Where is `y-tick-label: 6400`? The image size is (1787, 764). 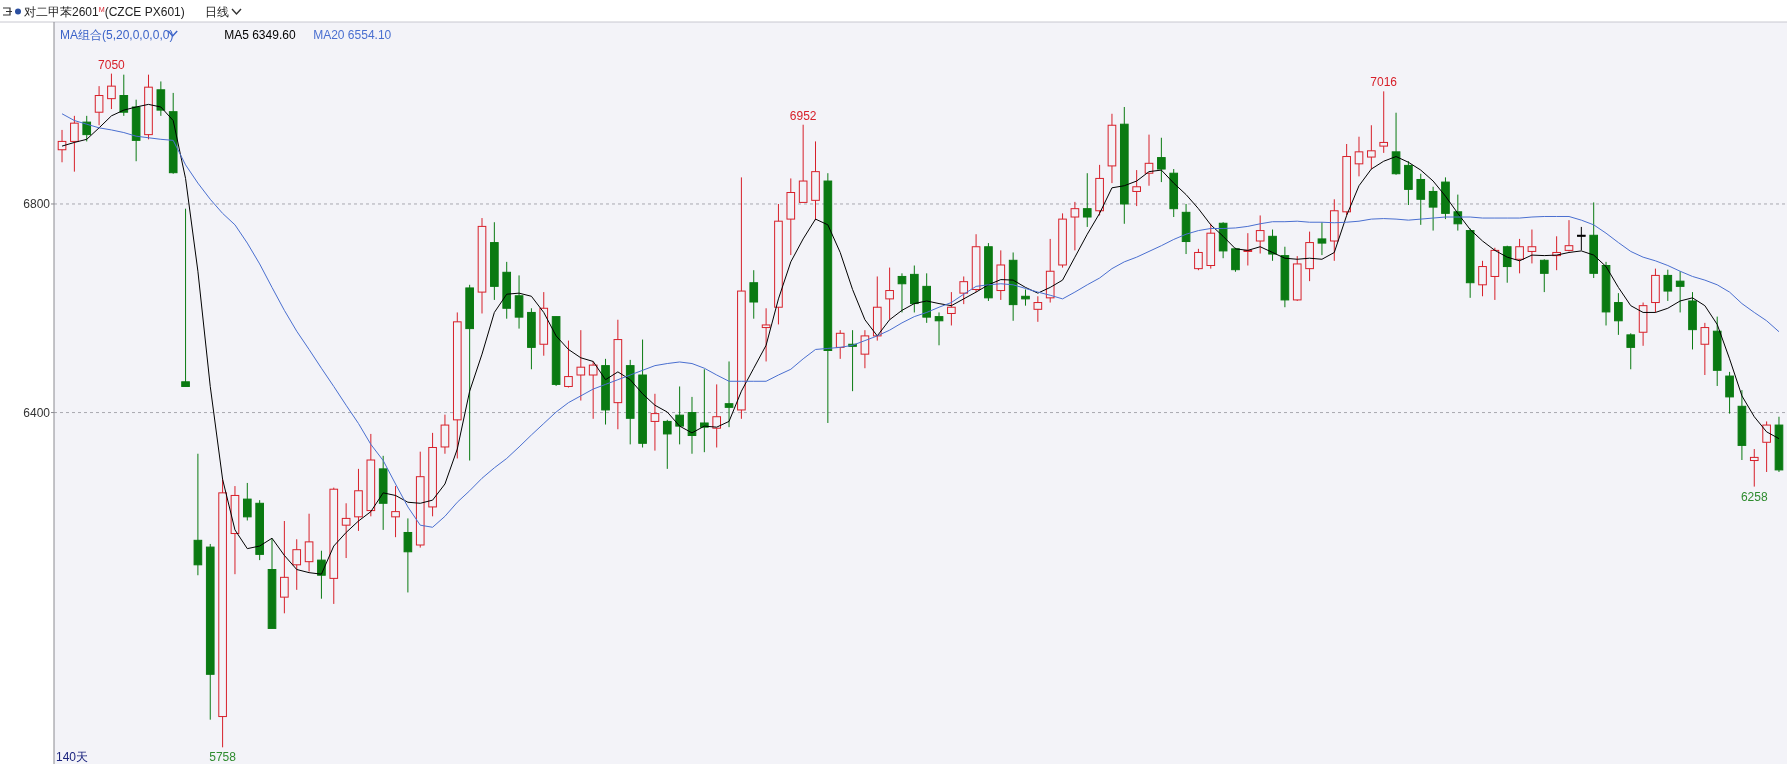
y-tick-label: 6400 is located at coordinates (37, 412).